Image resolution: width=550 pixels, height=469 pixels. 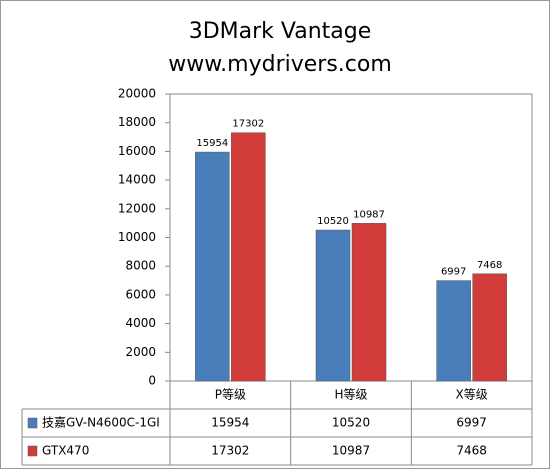 What do you see at coordinates (280, 64) in the screenshot?
I see `chart-subtitle: www.mydrivers.com` at bounding box center [280, 64].